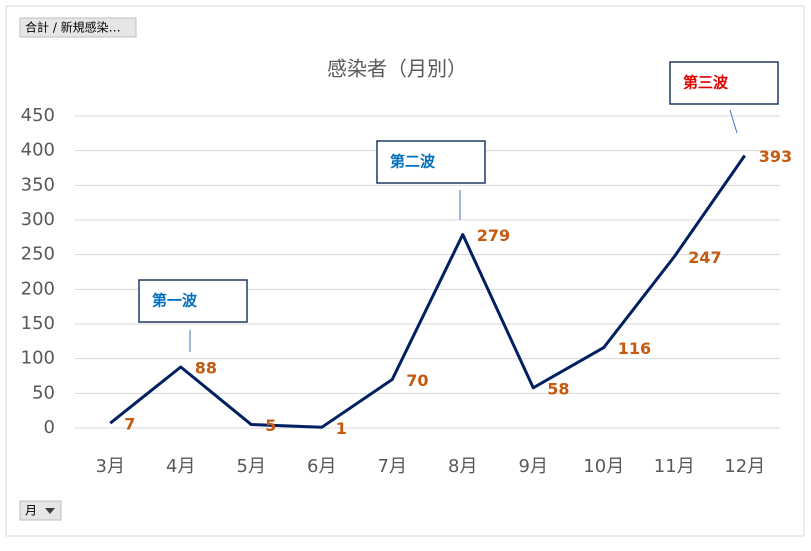 The image size is (811, 551). I want to click on callout-text: 第二波, so click(413, 162).